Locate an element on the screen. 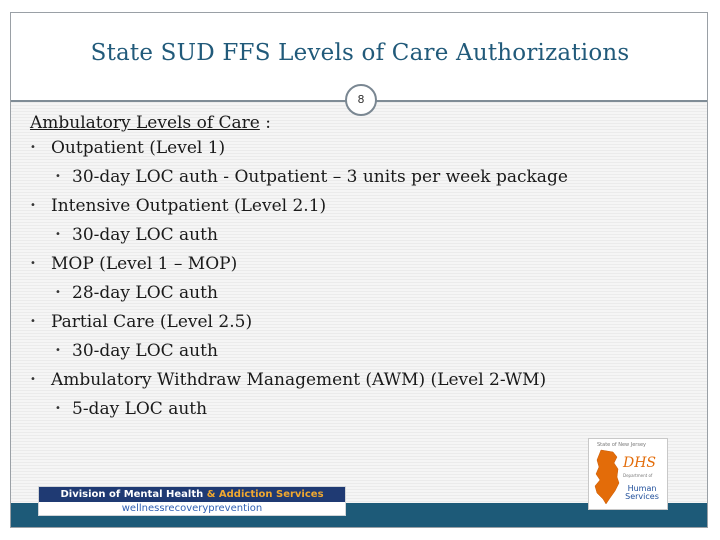 The width and height of the screenshot is (720, 540). list-item: • Partial Care (Level 2.5) is located at coordinates (340, 325).